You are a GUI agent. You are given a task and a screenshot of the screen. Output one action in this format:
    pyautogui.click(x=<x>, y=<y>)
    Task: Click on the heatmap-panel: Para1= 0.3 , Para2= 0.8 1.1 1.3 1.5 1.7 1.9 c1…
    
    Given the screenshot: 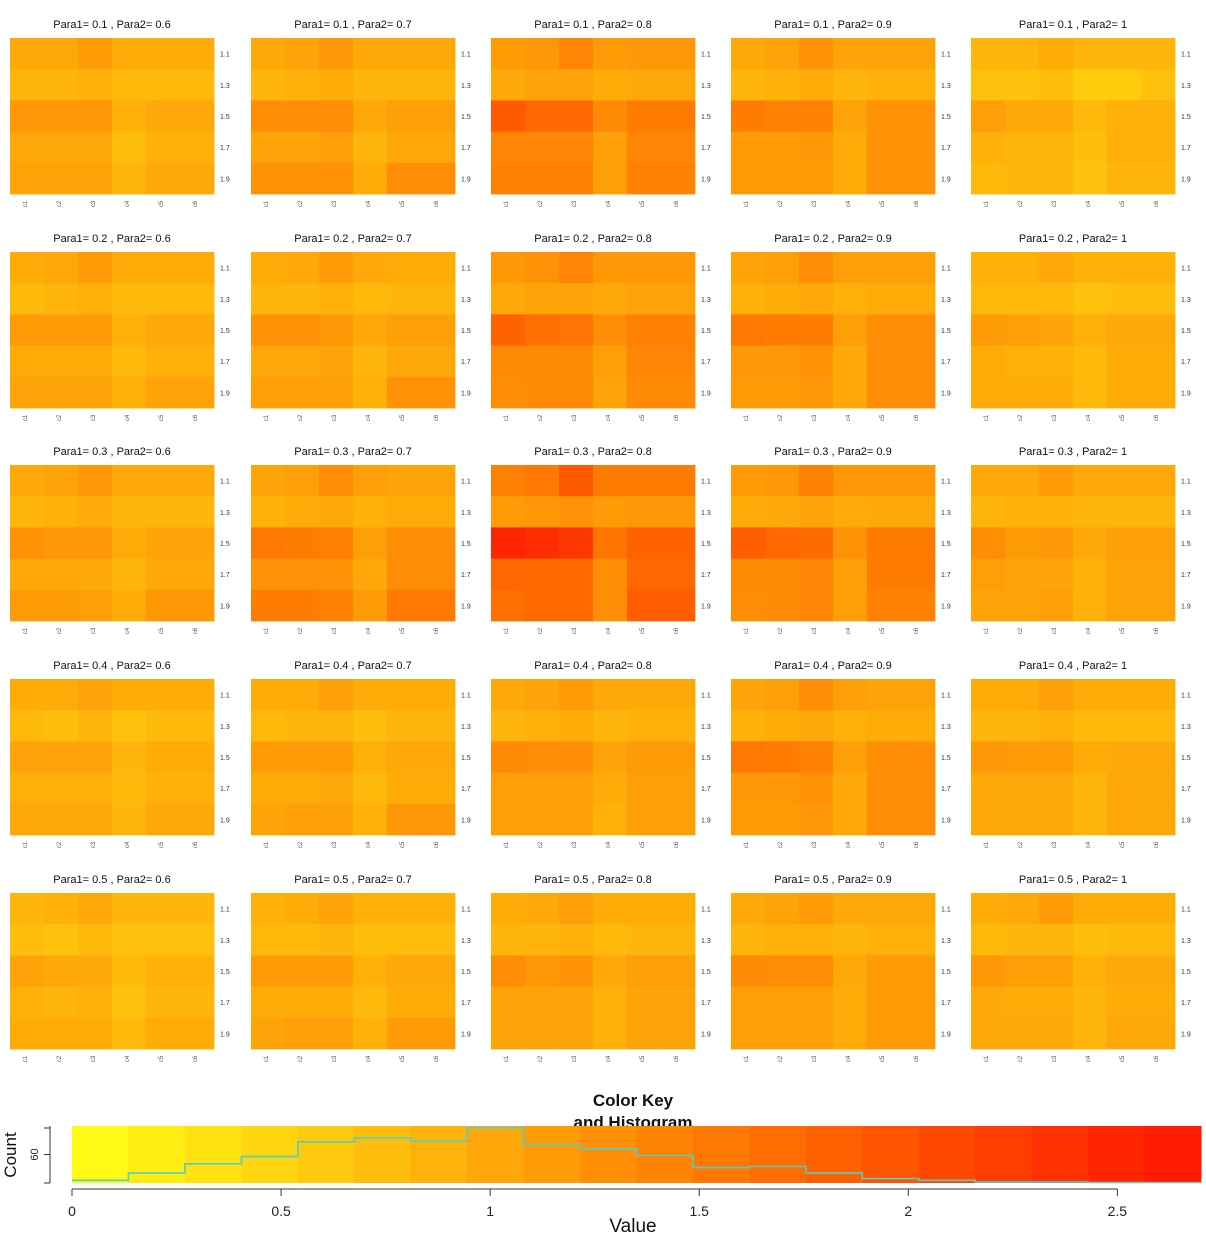 What is the action you would take?
    pyautogui.click(x=601, y=540)
    